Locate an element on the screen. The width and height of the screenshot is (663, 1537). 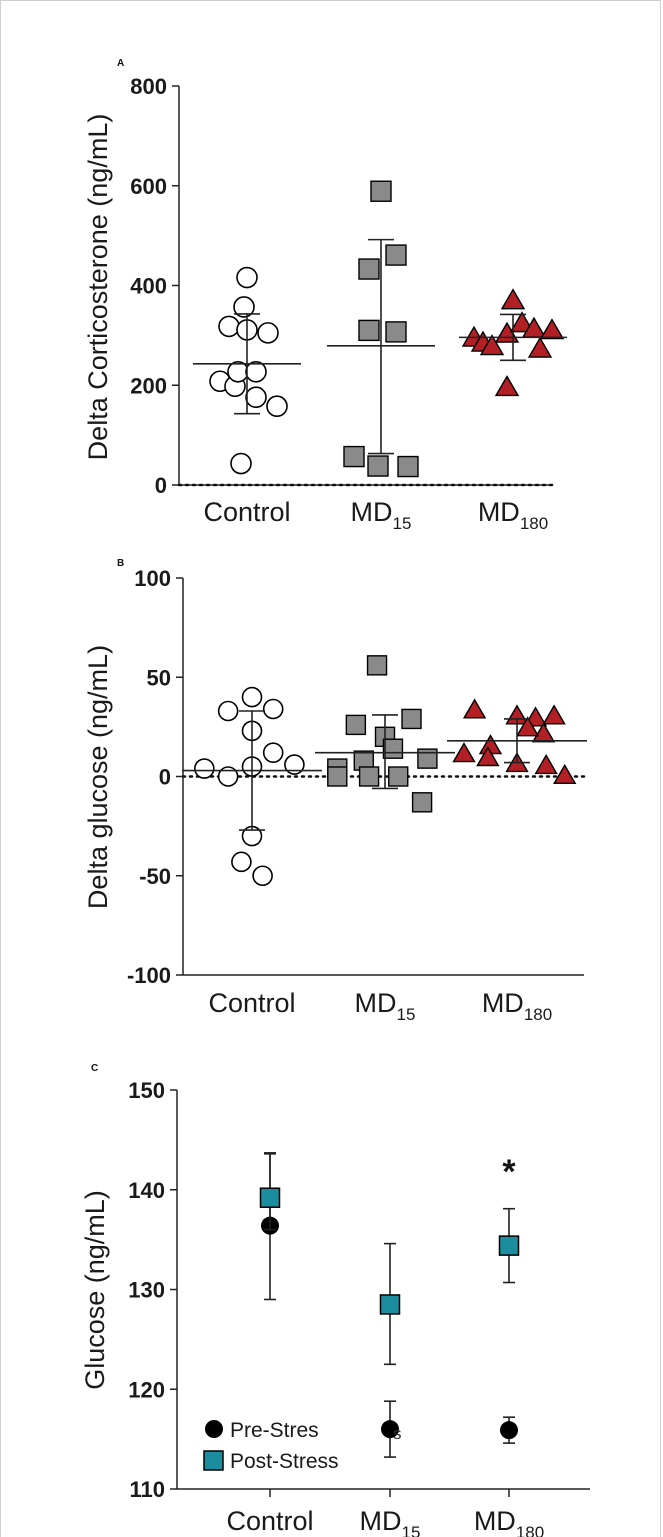
series-post-stress is located at coordinates (389, 1259).